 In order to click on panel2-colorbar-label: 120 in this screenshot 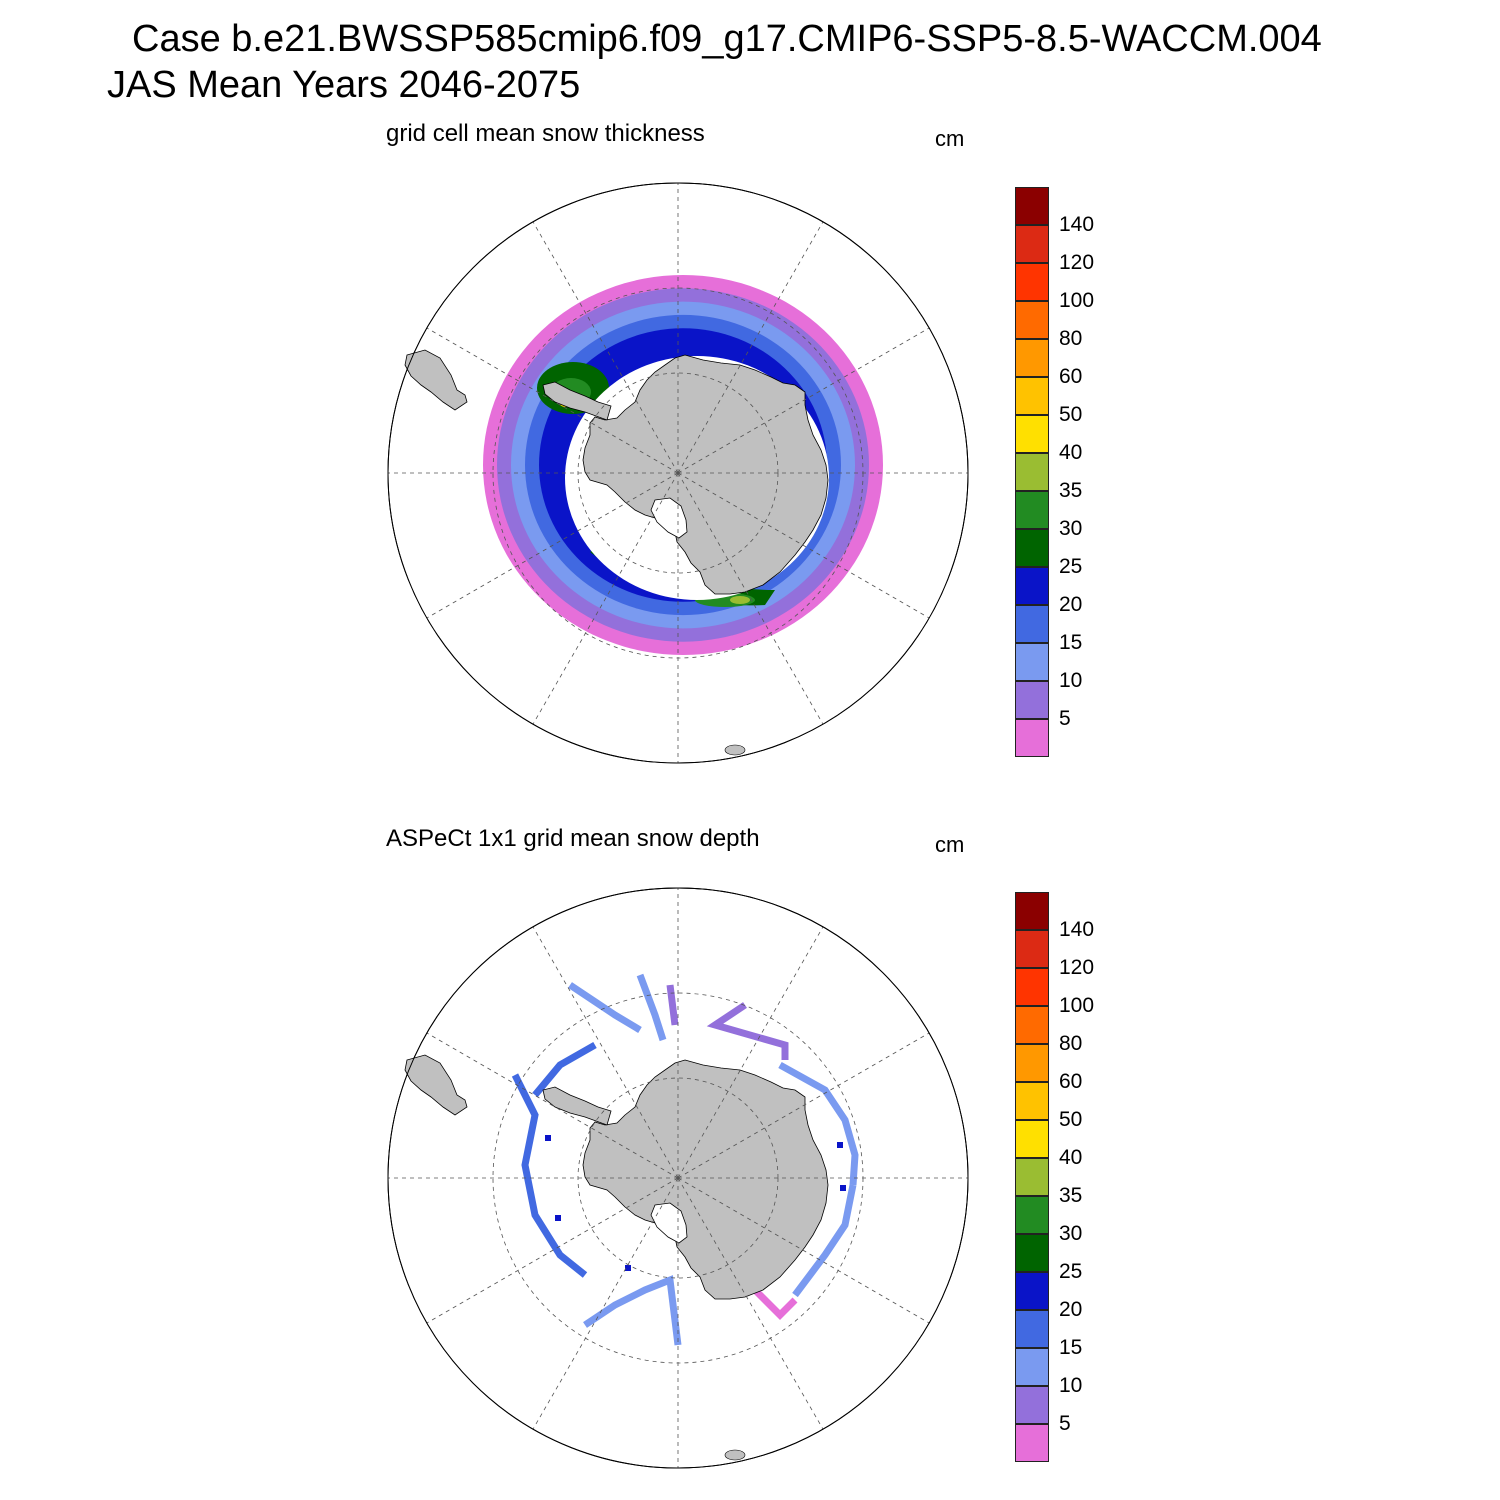, I will do `click(1077, 967)`.